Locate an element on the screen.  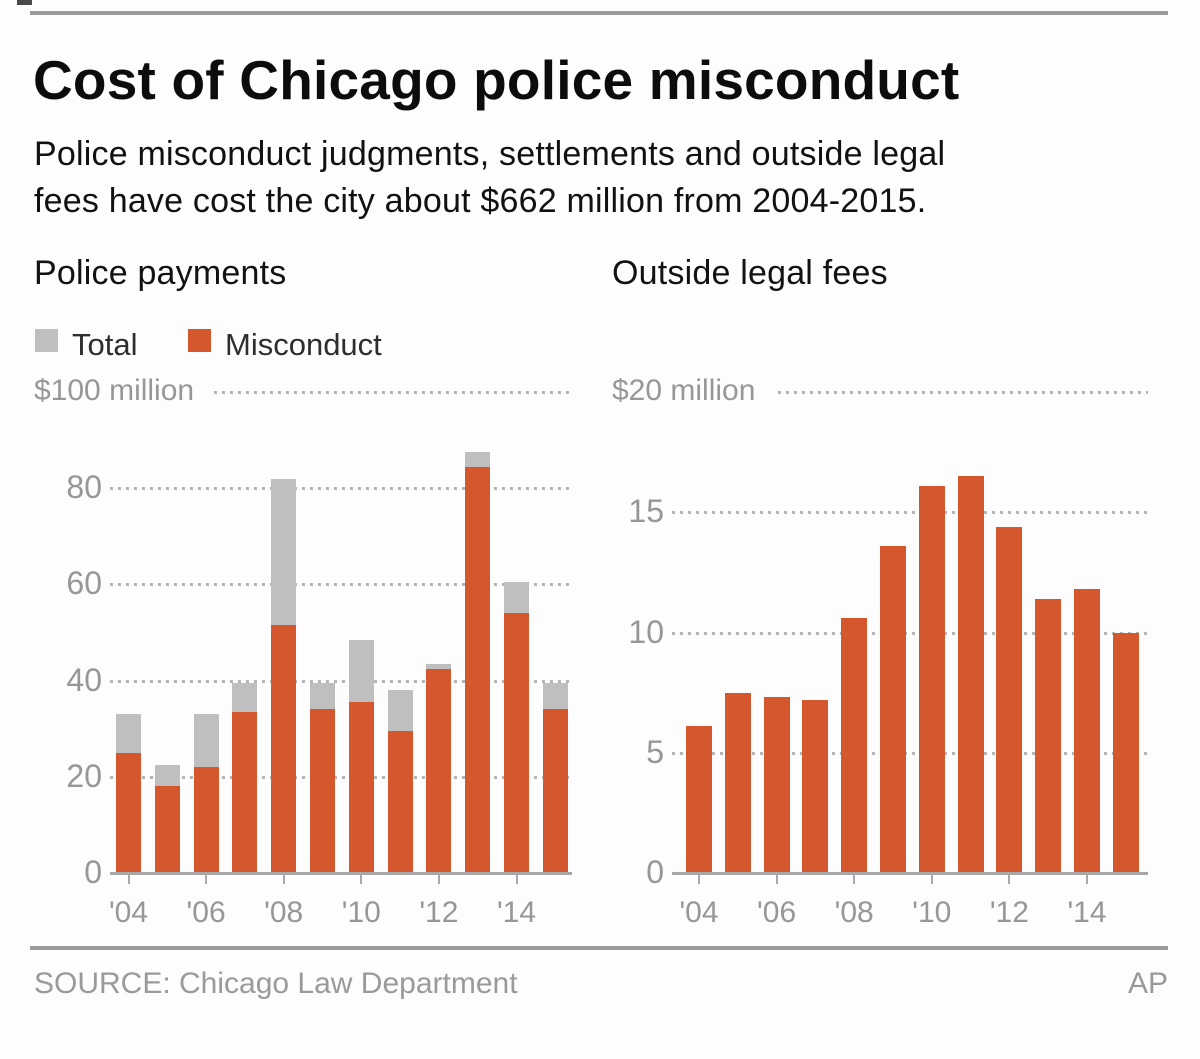
bar-misconduct-2012 is located at coordinates (439, 770).